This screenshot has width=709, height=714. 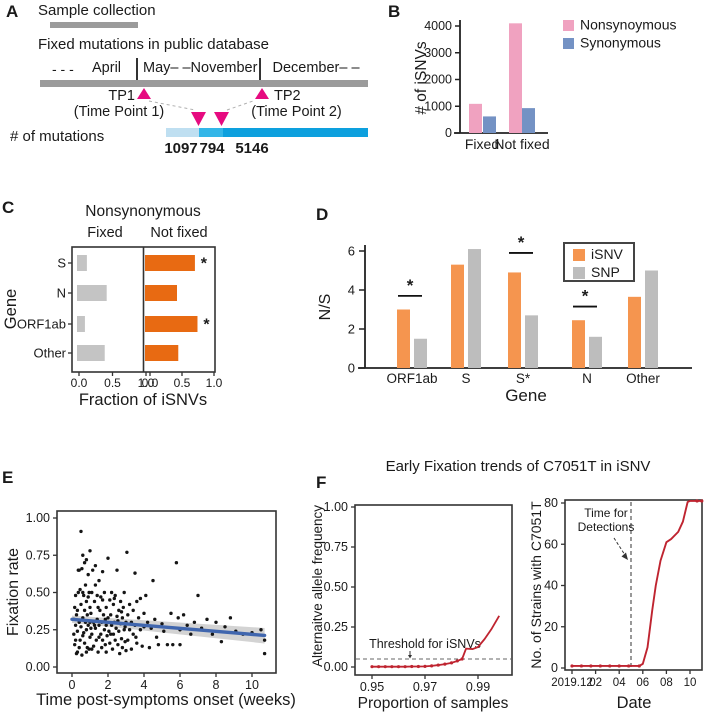 What do you see at coordinates (551, 586) in the screenshot?
I see `f2-y-tick-label: 40` at bounding box center [551, 586].